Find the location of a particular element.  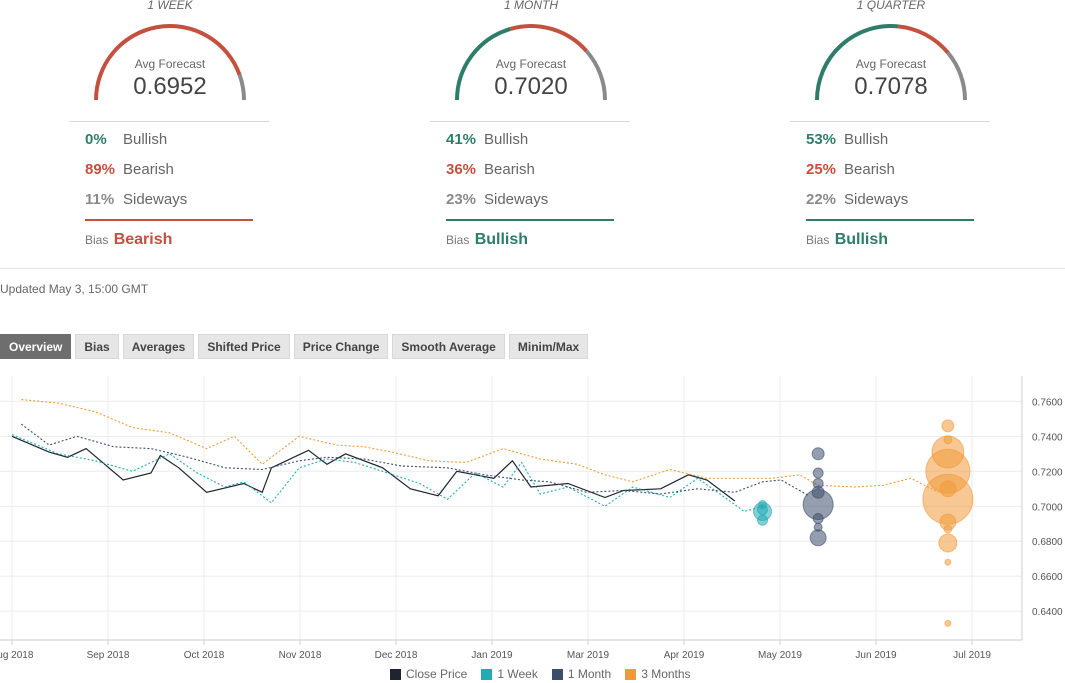

chart-legend: Close Price 1 Week 1 Month 3 Months is located at coordinates (540, 674).